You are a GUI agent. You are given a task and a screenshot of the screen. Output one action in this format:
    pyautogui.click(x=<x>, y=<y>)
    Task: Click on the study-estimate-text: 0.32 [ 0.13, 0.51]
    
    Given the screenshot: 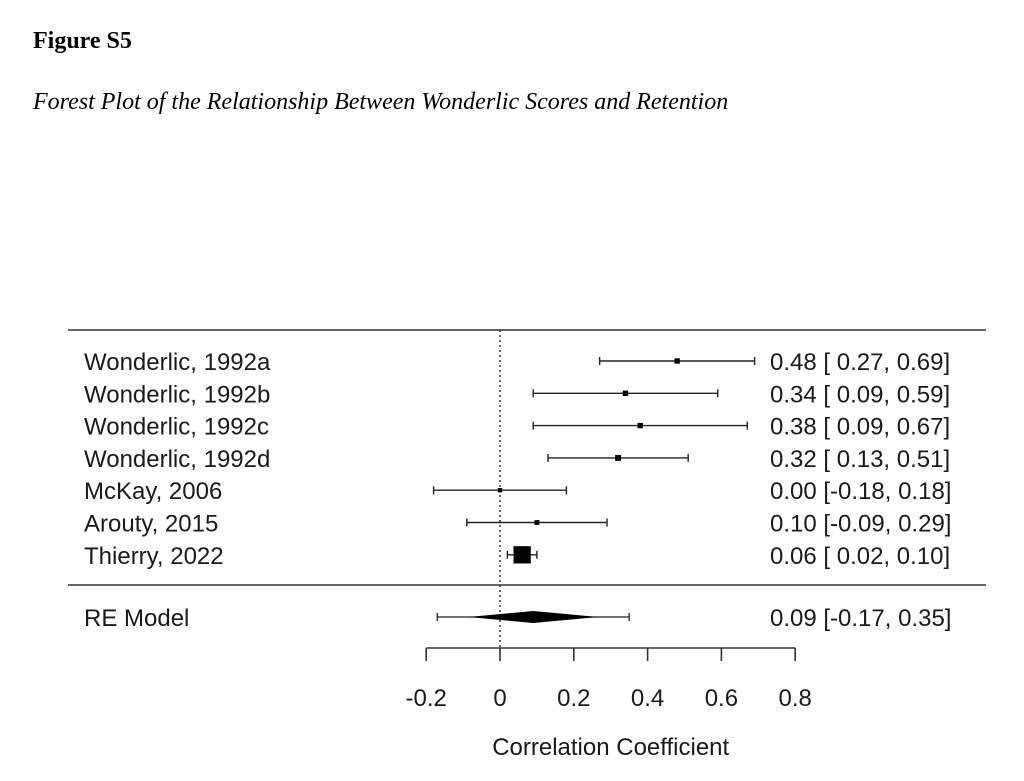 What is the action you would take?
    pyautogui.click(x=860, y=459)
    